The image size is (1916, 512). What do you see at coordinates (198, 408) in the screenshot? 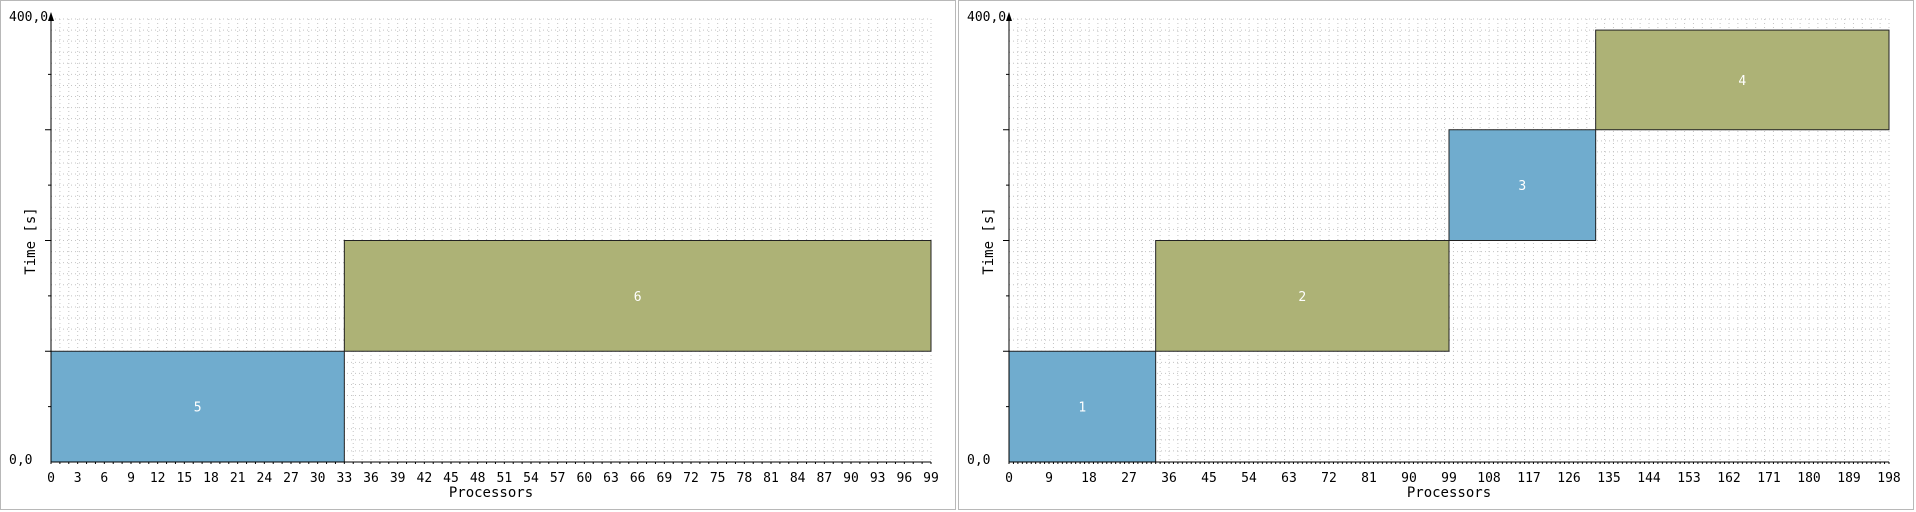
I see `task-label-5: 5` at bounding box center [198, 408].